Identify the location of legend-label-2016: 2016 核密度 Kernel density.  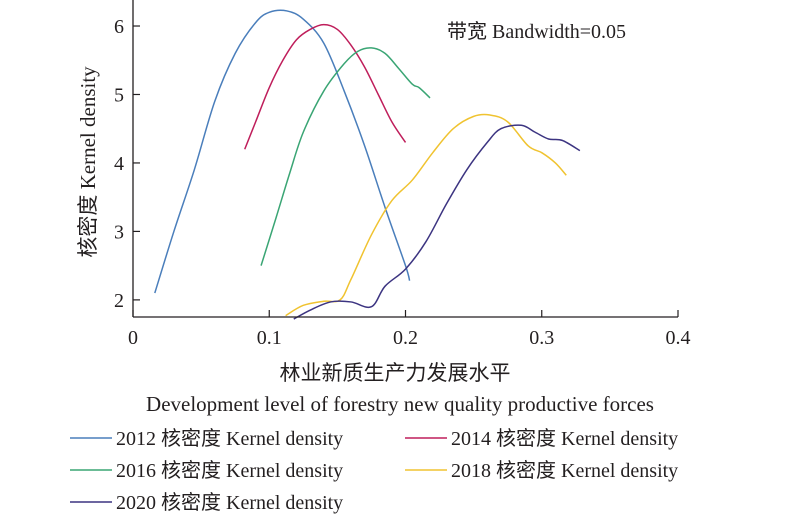
(229, 470).